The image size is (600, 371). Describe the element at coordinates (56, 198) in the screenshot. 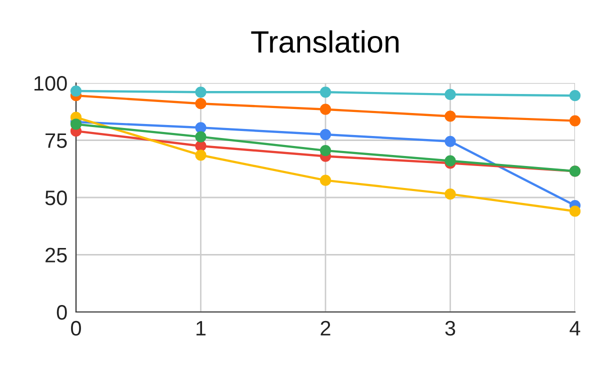

I see `y-tick-label: 50` at that location.